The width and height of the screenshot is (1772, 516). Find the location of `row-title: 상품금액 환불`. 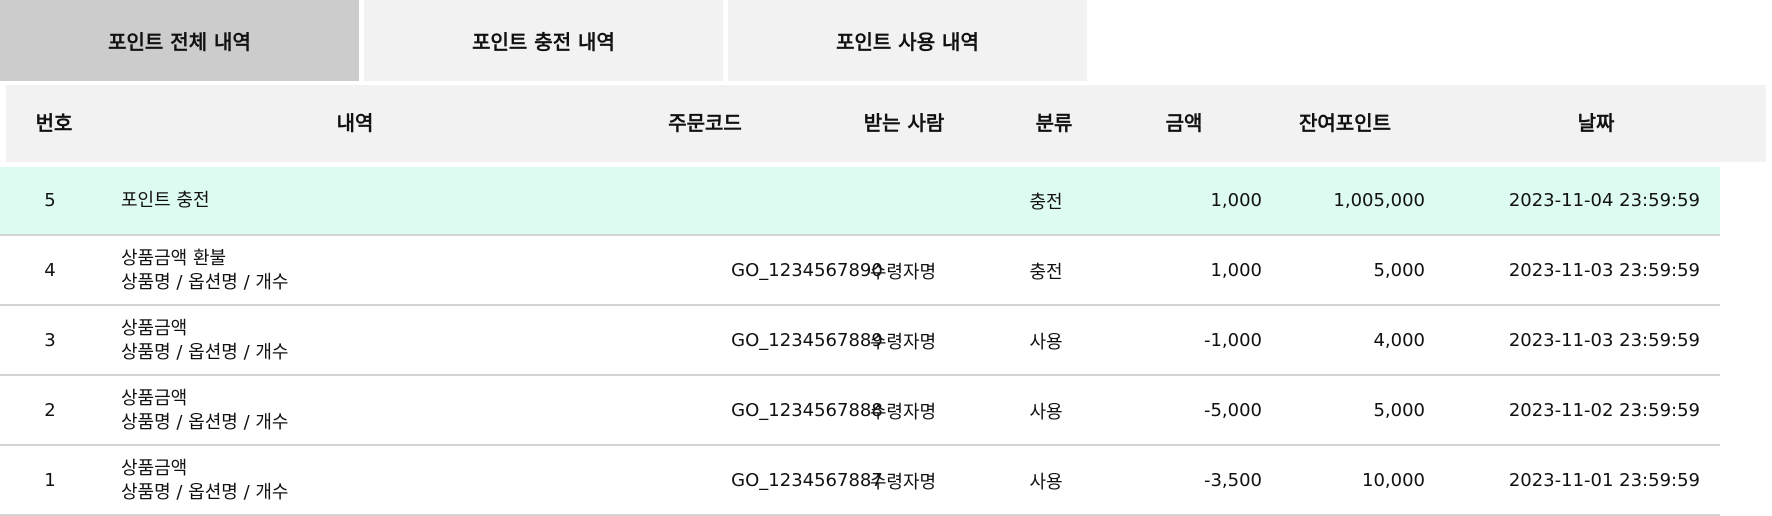

row-title: 상품금액 환불 is located at coordinates (174, 258).